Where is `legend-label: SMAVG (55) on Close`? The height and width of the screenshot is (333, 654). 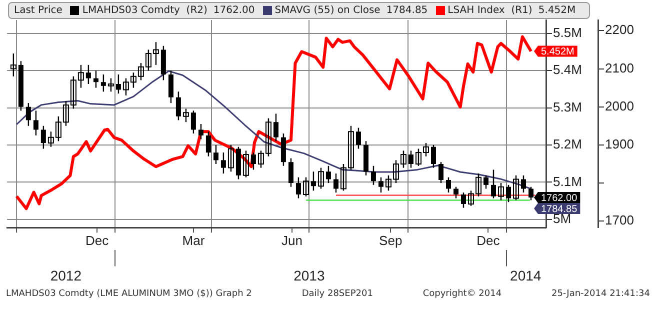
legend-label: SMAVG (55) on Close is located at coordinates (327, 10).